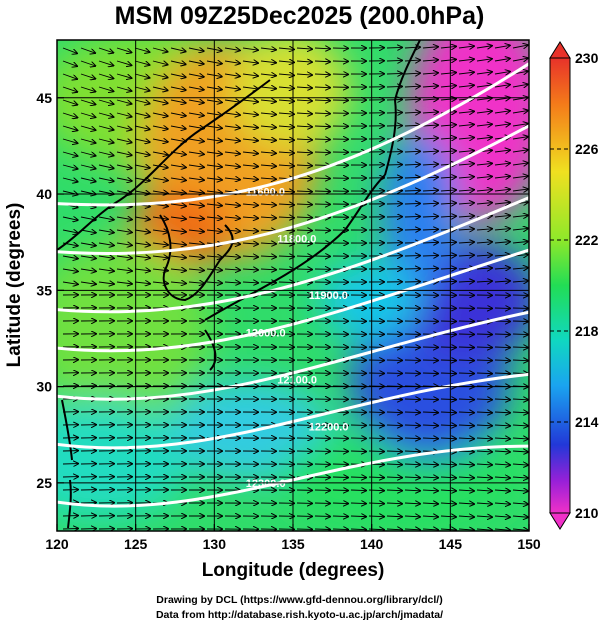  I want to click on colorbar-scale, so click(560, 285).